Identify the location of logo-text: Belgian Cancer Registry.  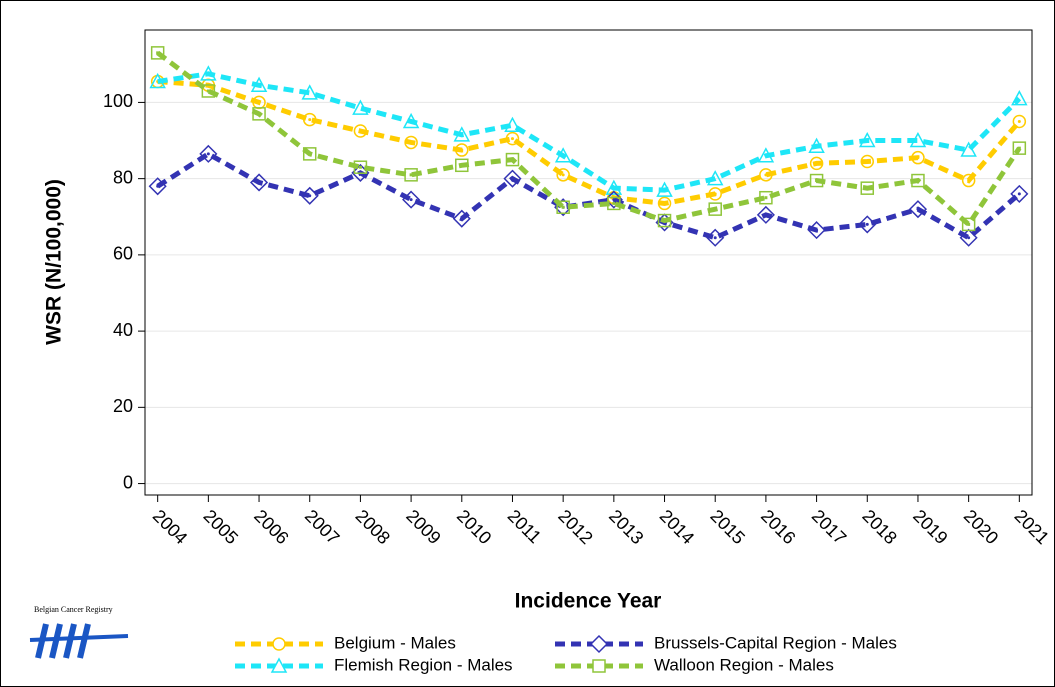
(73, 609).